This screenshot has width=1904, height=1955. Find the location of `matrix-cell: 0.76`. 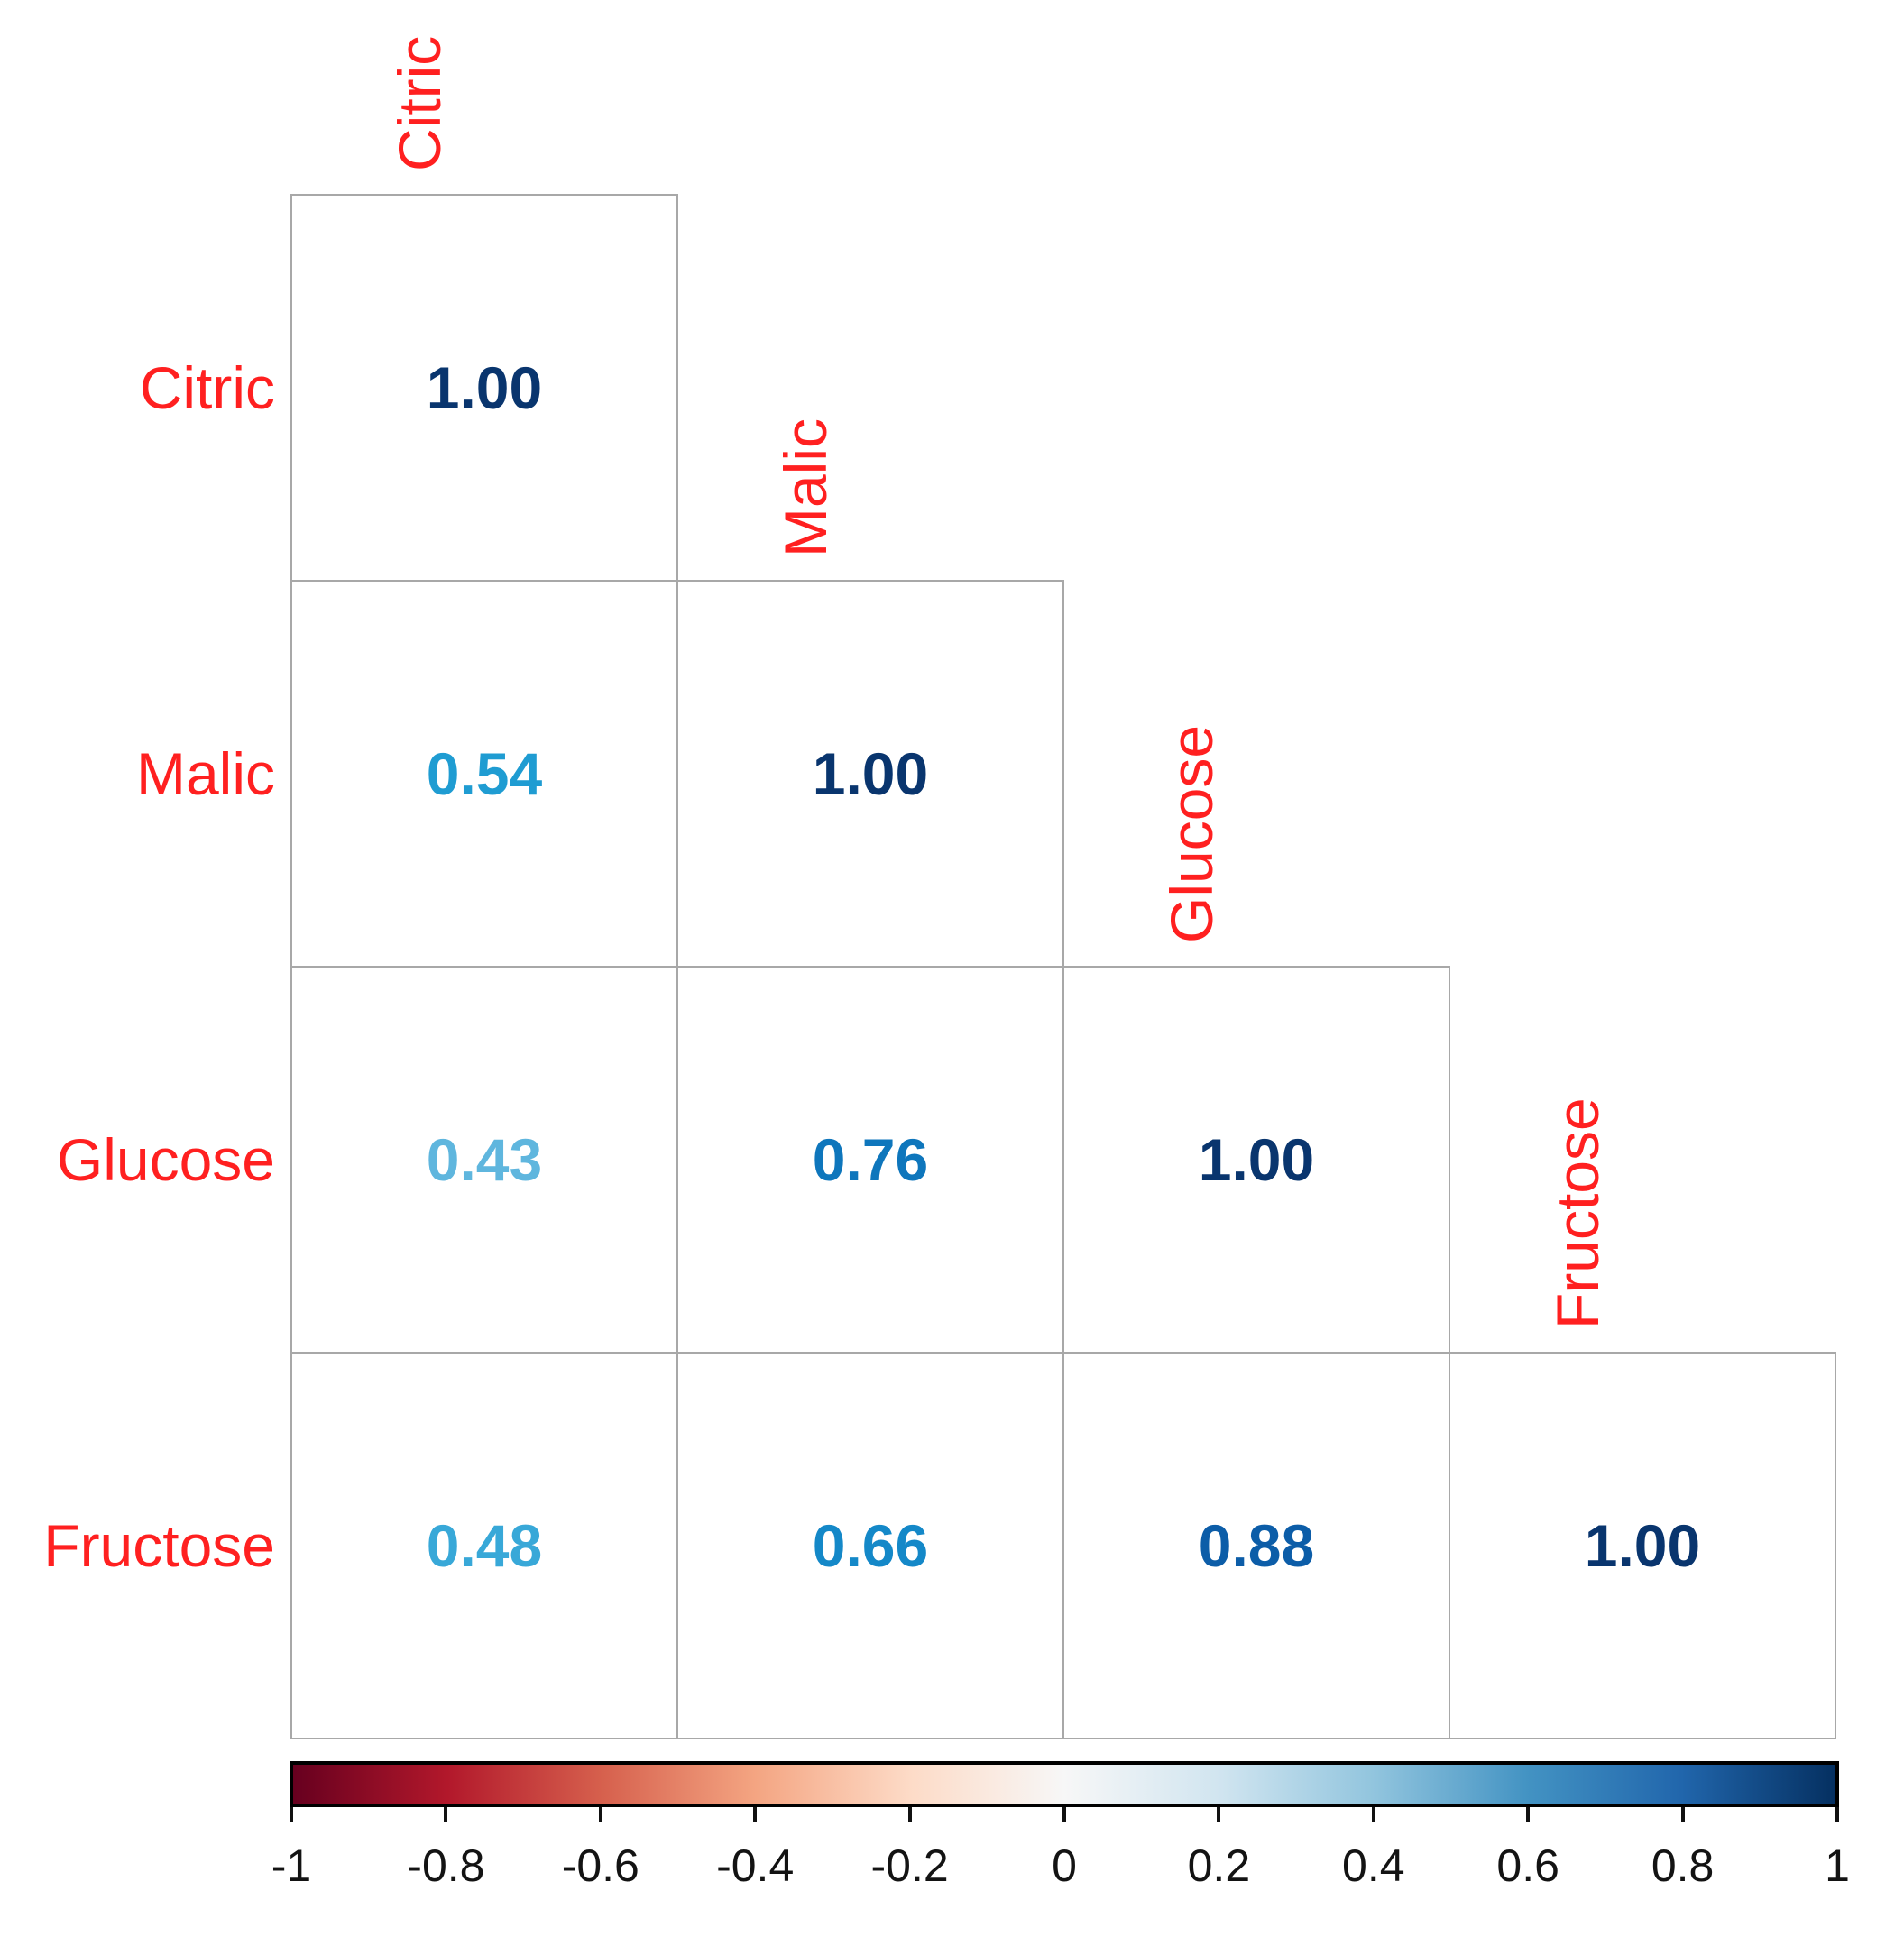

matrix-cell: 0.76 is located at coordinates (870, 1160).